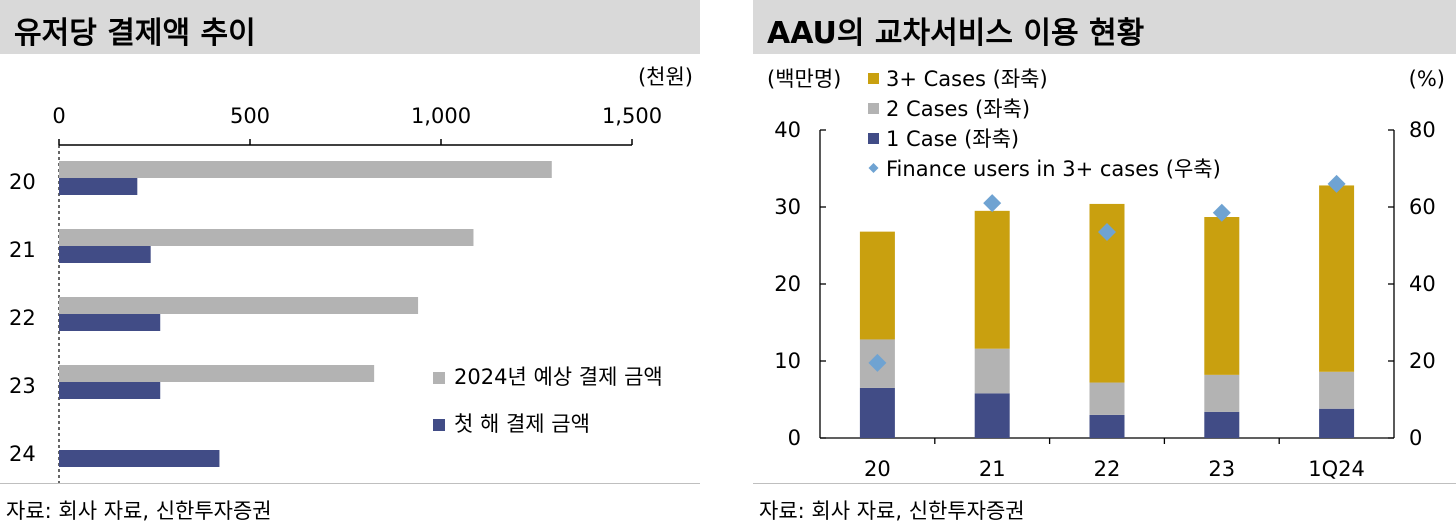  What do you see at coordinates (787, 284) in the screenshot?
I see `left-tick-label-20: 20` at bounding box center [787, 284].